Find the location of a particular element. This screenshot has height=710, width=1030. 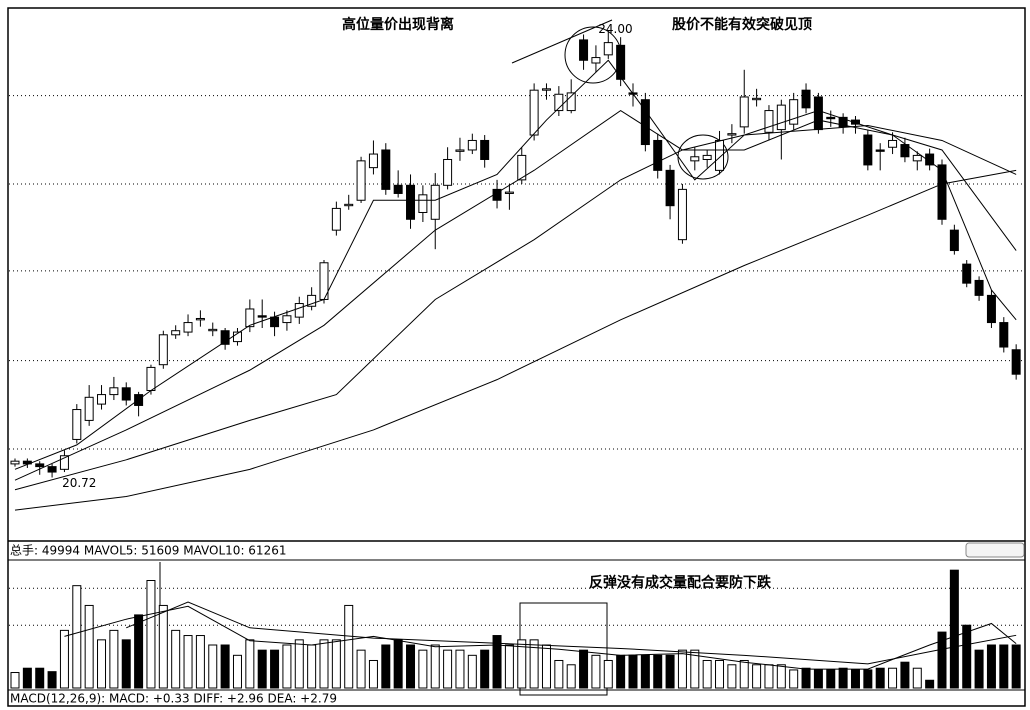

toggle-button is located at coordinates (995, 550).